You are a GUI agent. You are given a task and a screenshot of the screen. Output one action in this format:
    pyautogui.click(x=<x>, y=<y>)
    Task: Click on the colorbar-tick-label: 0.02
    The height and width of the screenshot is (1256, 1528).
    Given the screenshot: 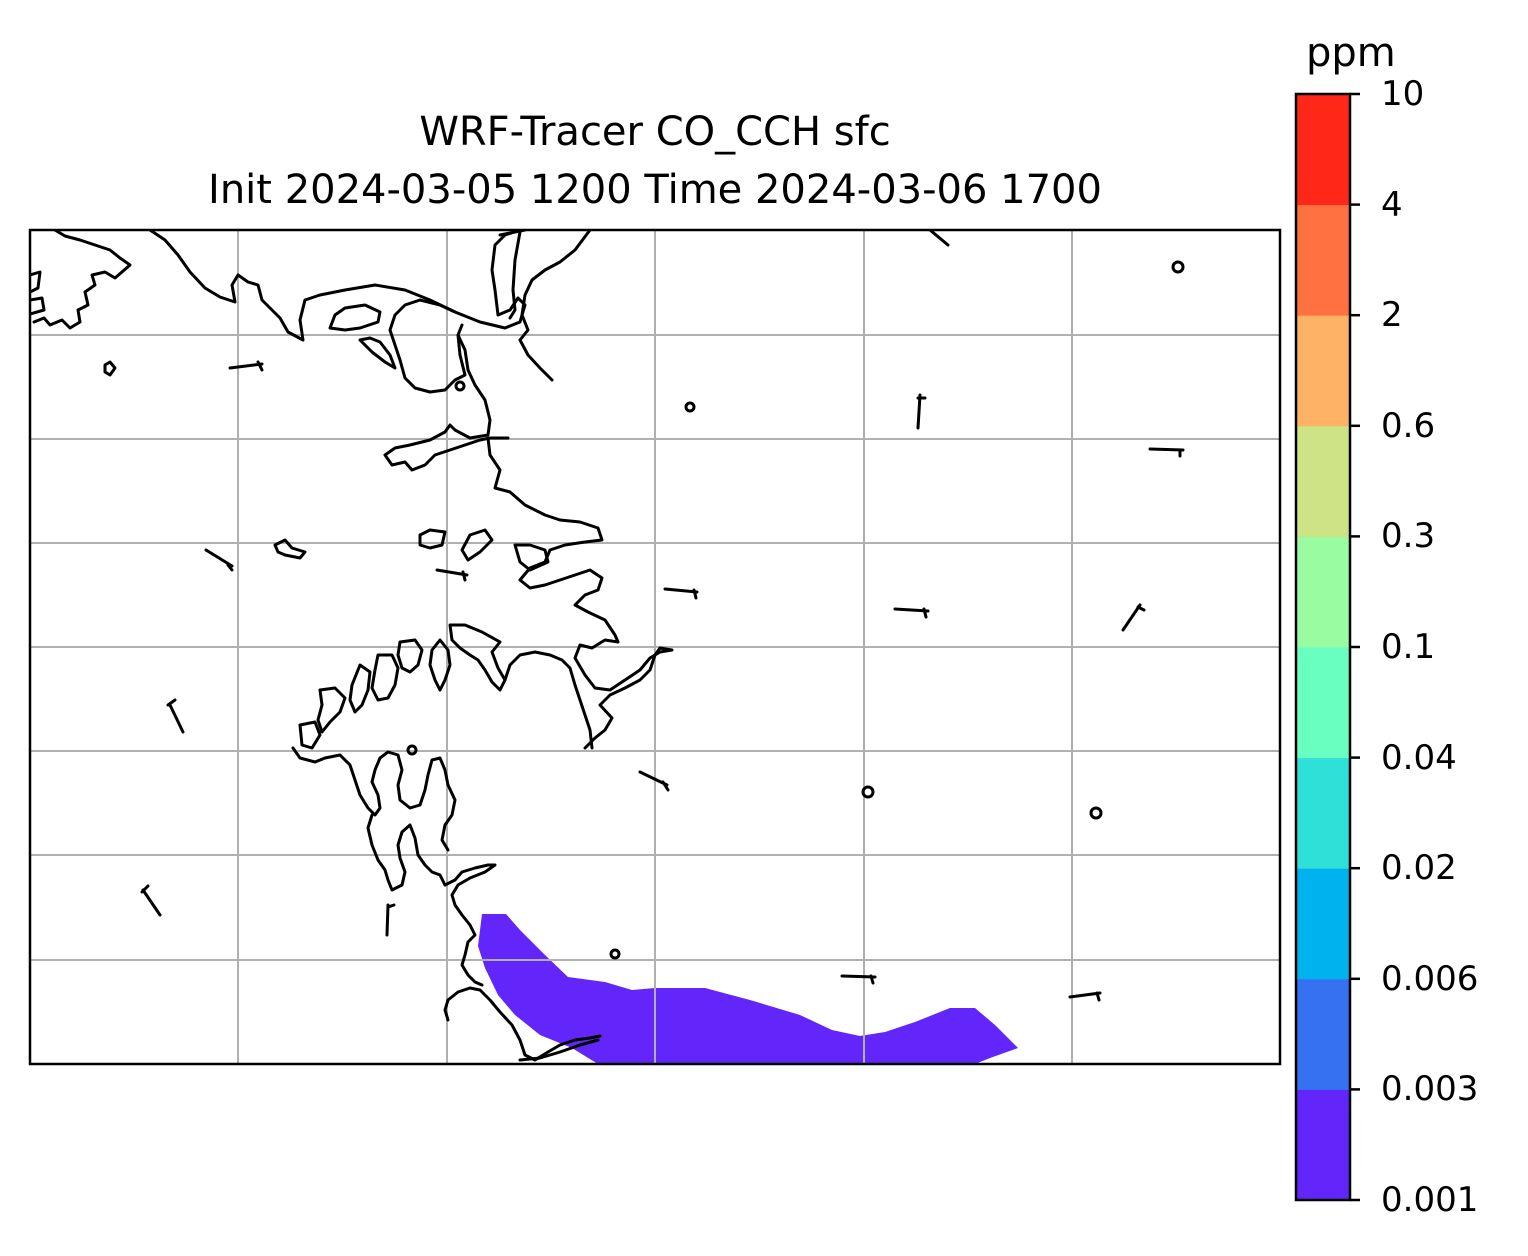 What is the action you would take?
    pyautogui.click(x=1419, y=868)
    